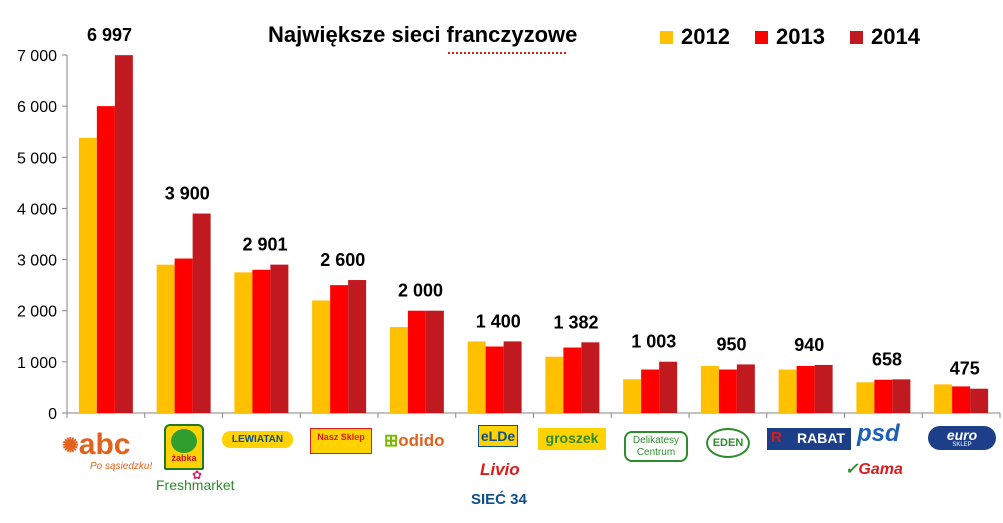 This screenshot has height=523, width=1003. What do you see at coordinates (962, 445) in the screenshot?
I see `logo-euro-sub: SKLEP` at bounding box center [962, 445].